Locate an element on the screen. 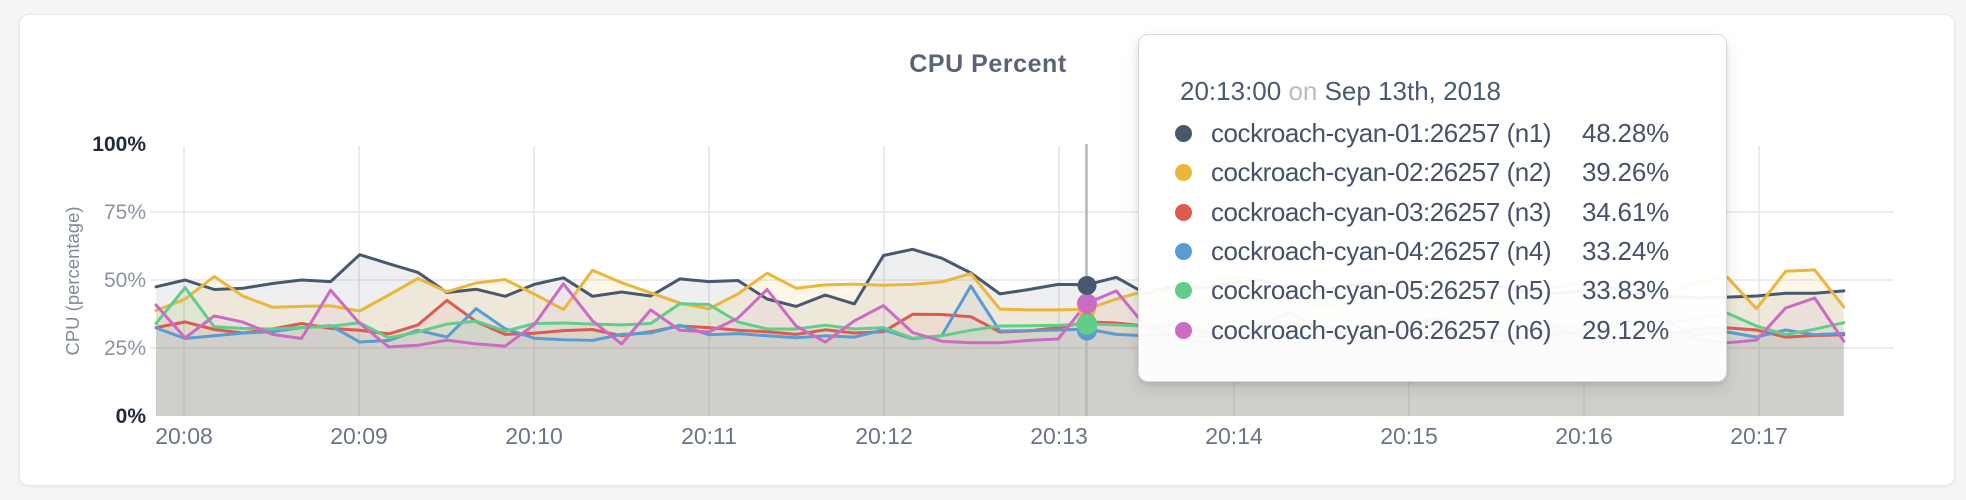 The image size is (1966, 500). svg-text: 75% is located at coordinates (125, 212).